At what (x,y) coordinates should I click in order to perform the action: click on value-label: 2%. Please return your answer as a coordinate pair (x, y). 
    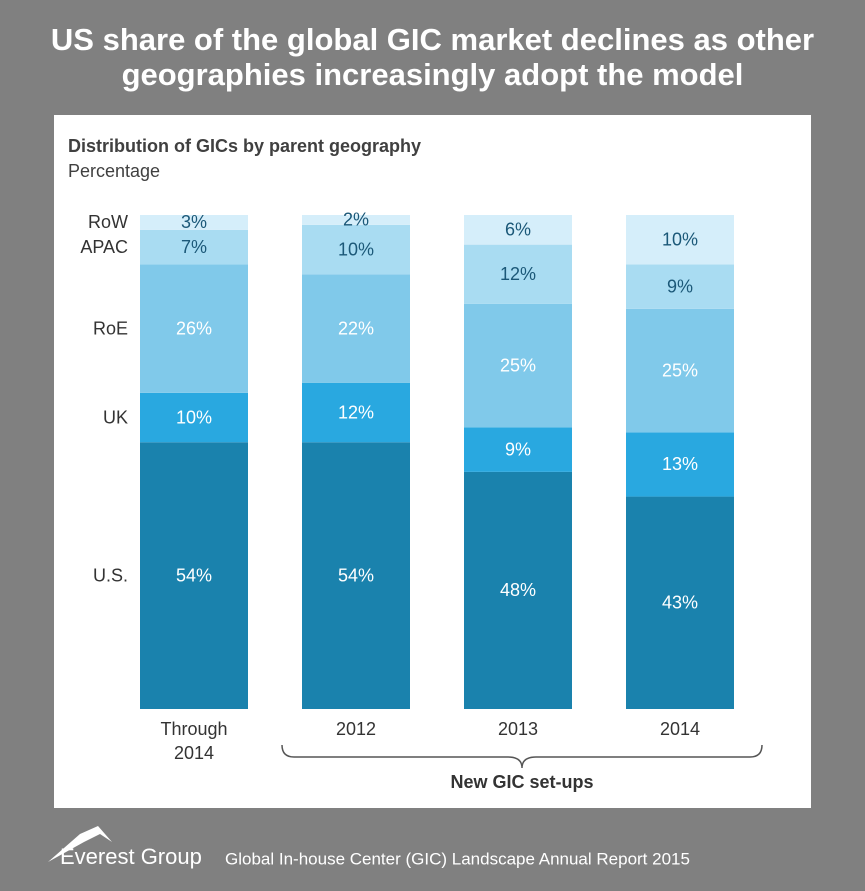
    Looking at the image, I should click on (356, 220).